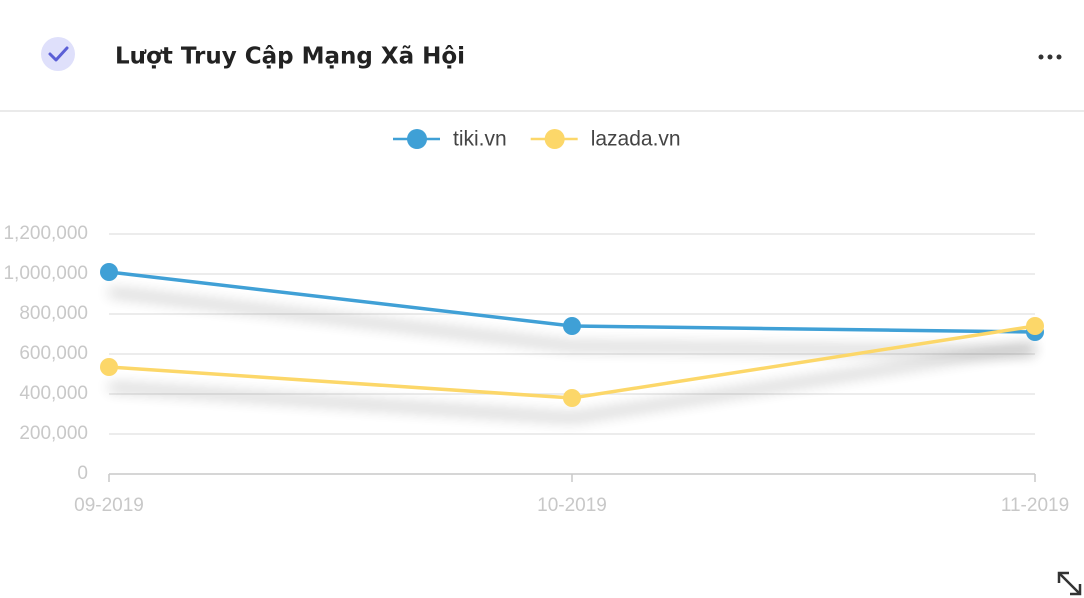  Describe the element at coordinates (1035, 505) in the screenshot. I see `x-tick-label: 11-2019` at that location.